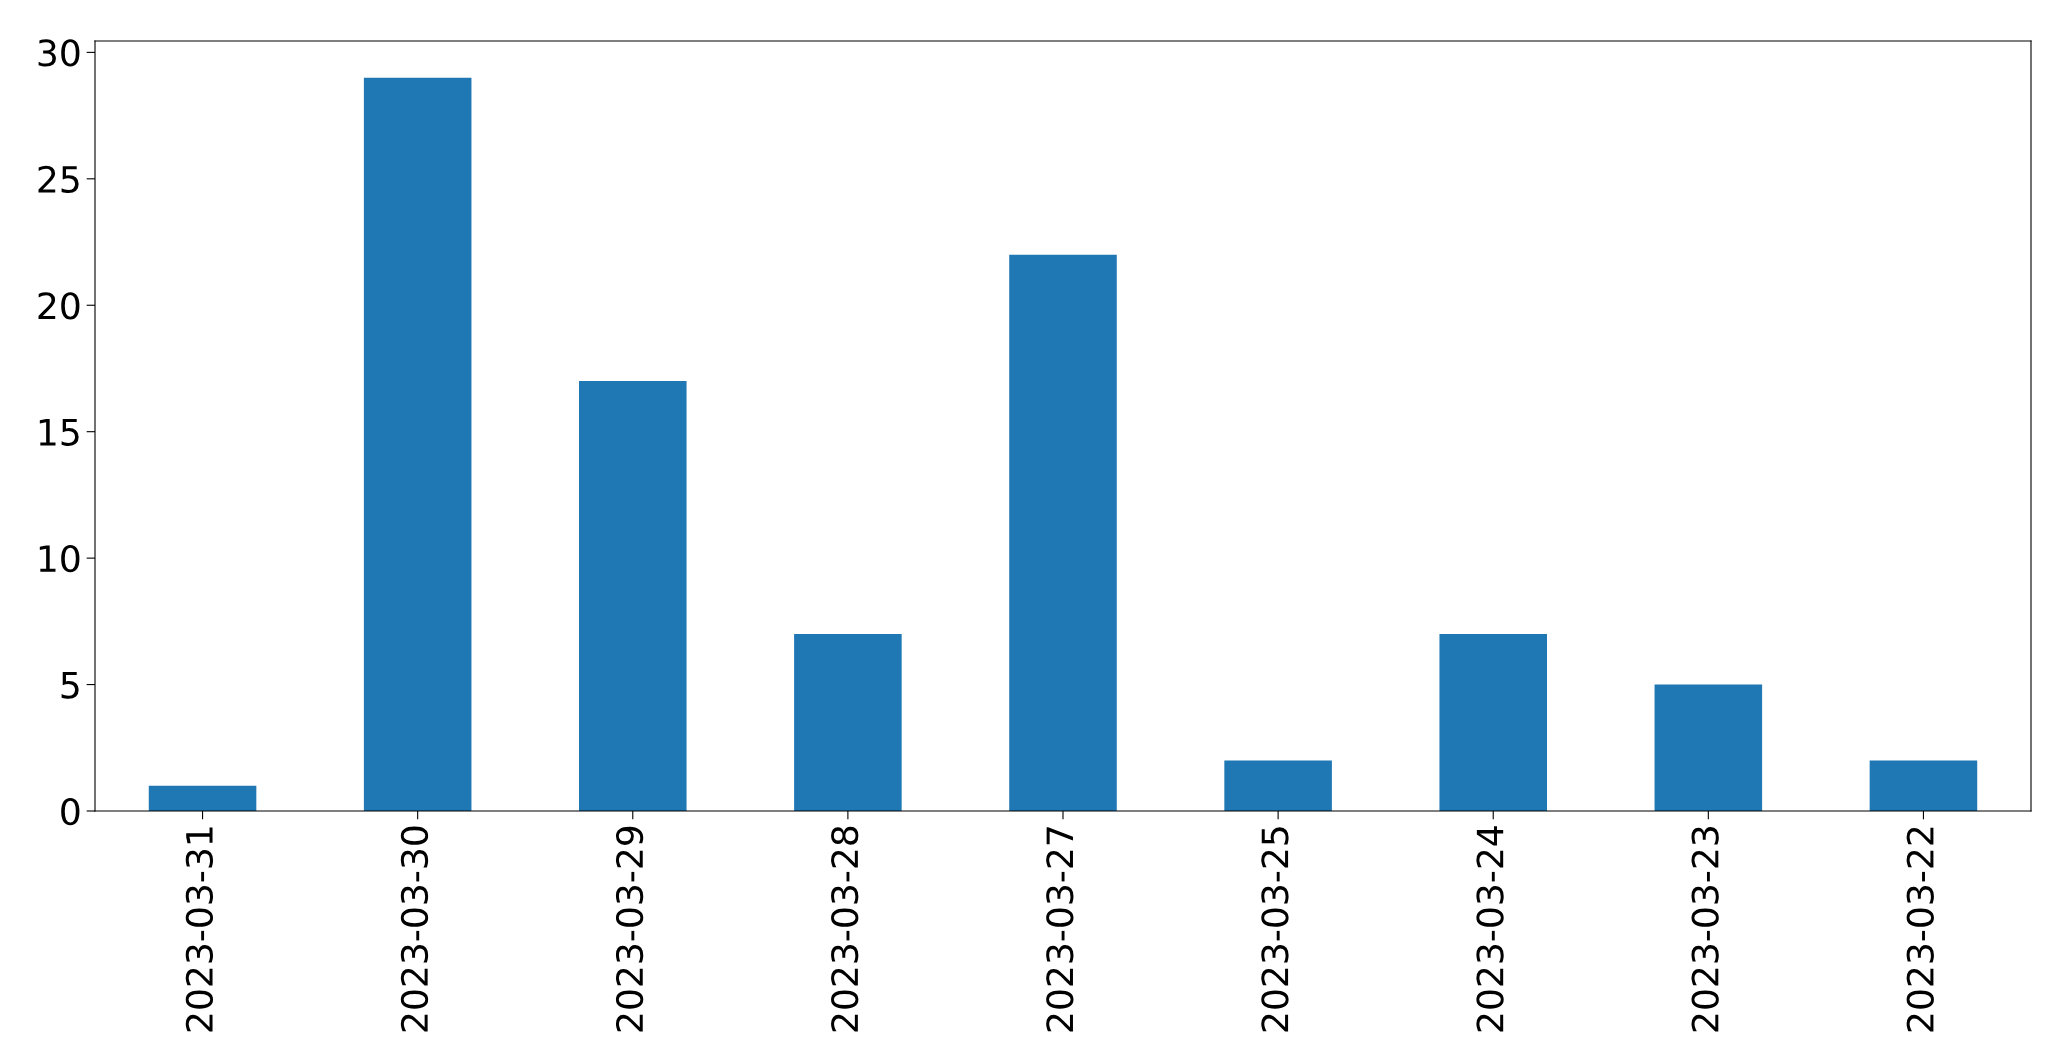  Describe the element at coordinates (70, 811) in the screenshot. I see `y-tick-label: 0` at that location.